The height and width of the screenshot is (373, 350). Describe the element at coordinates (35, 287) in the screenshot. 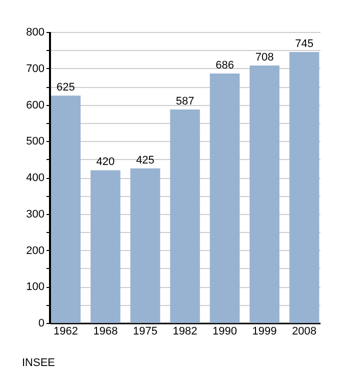

I see `y-tick-label: 100` at that location.